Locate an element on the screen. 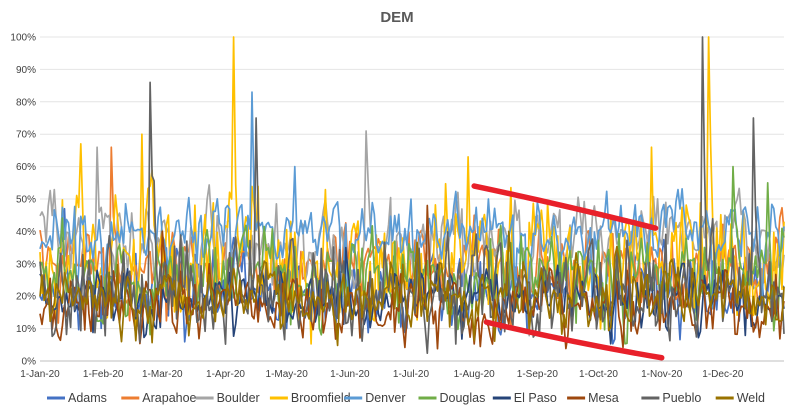 This screenshot has width=794, height=418. x-tick-label: 1-Dec-20 is located at coordinates (723, 374).